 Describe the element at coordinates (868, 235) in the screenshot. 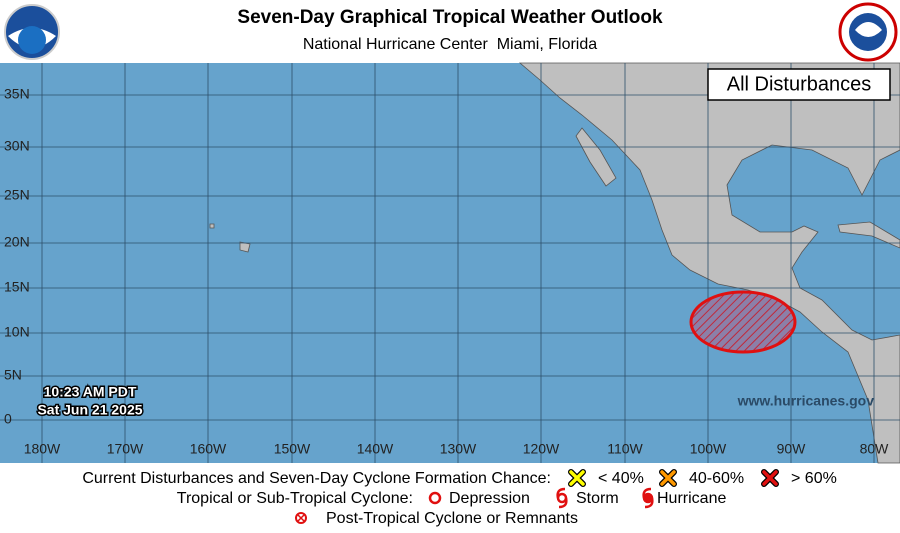

I see `cuba` at that location.